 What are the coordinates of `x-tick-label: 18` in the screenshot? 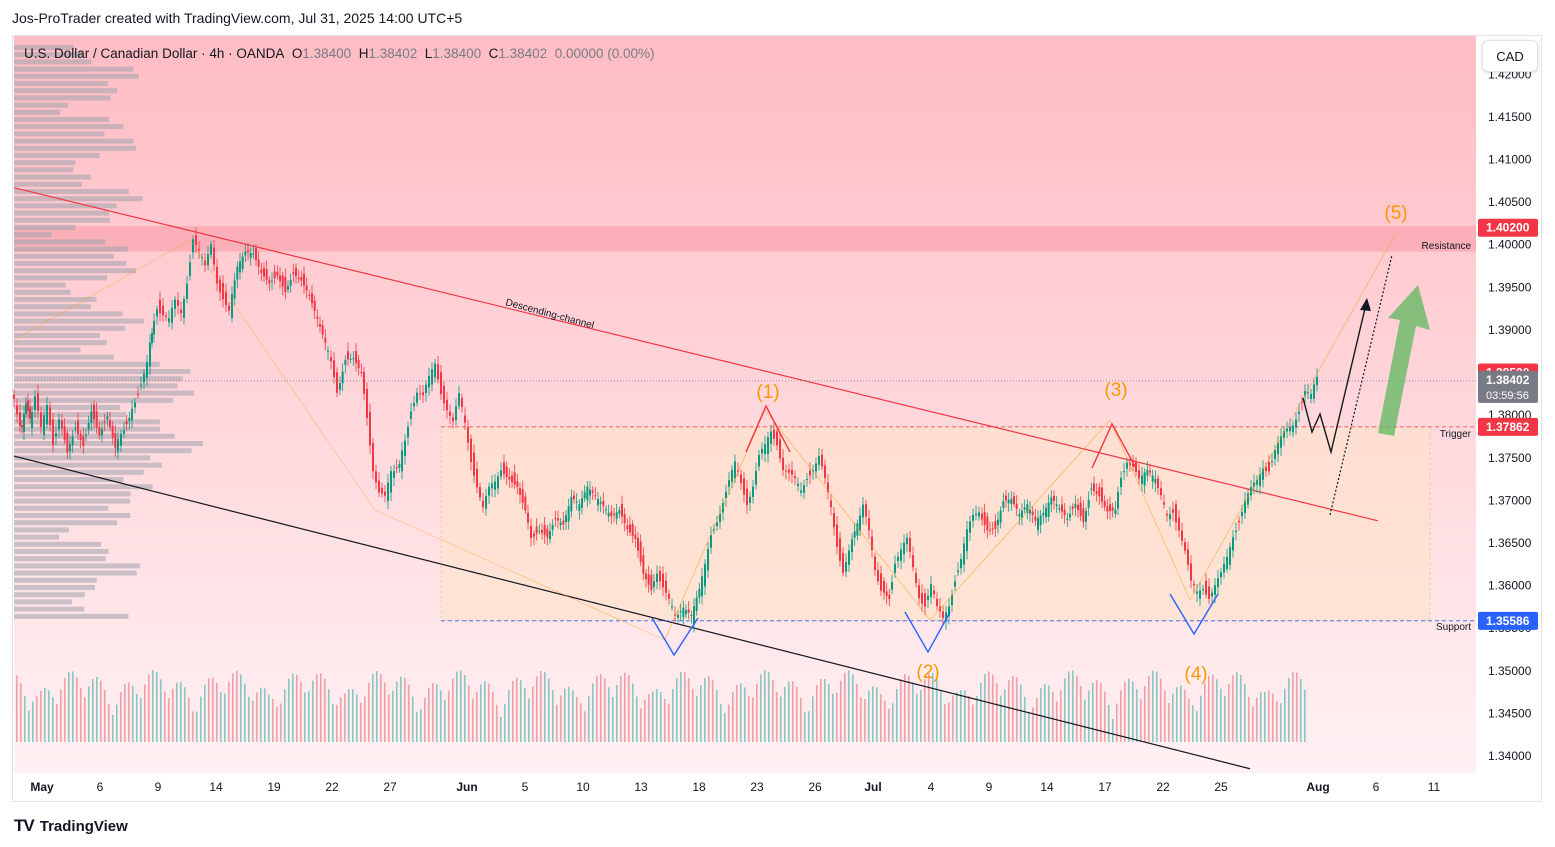 It's located at (699, 787).